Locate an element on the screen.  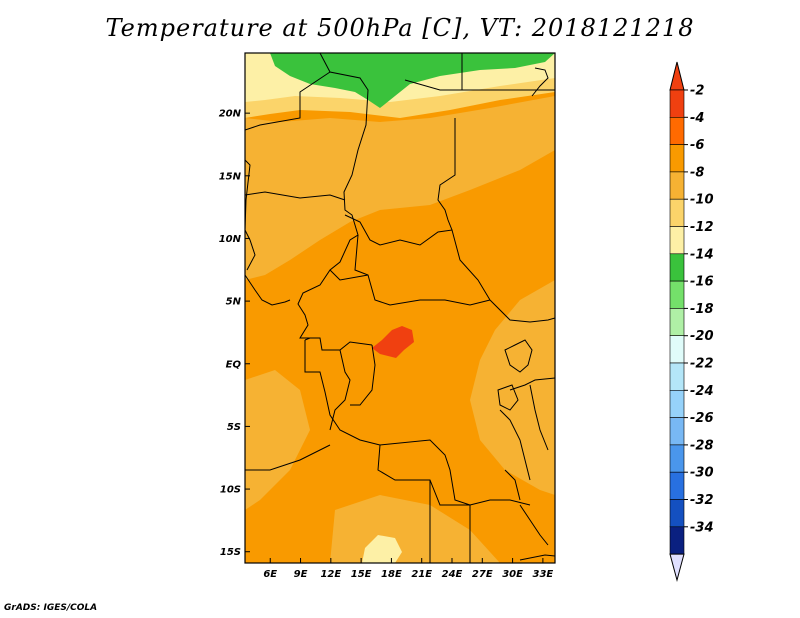
longitude-axis: 6E 9E 12E 15E 18E 21E 24E 27E 30E 33E is located at coordinates (408, 569).